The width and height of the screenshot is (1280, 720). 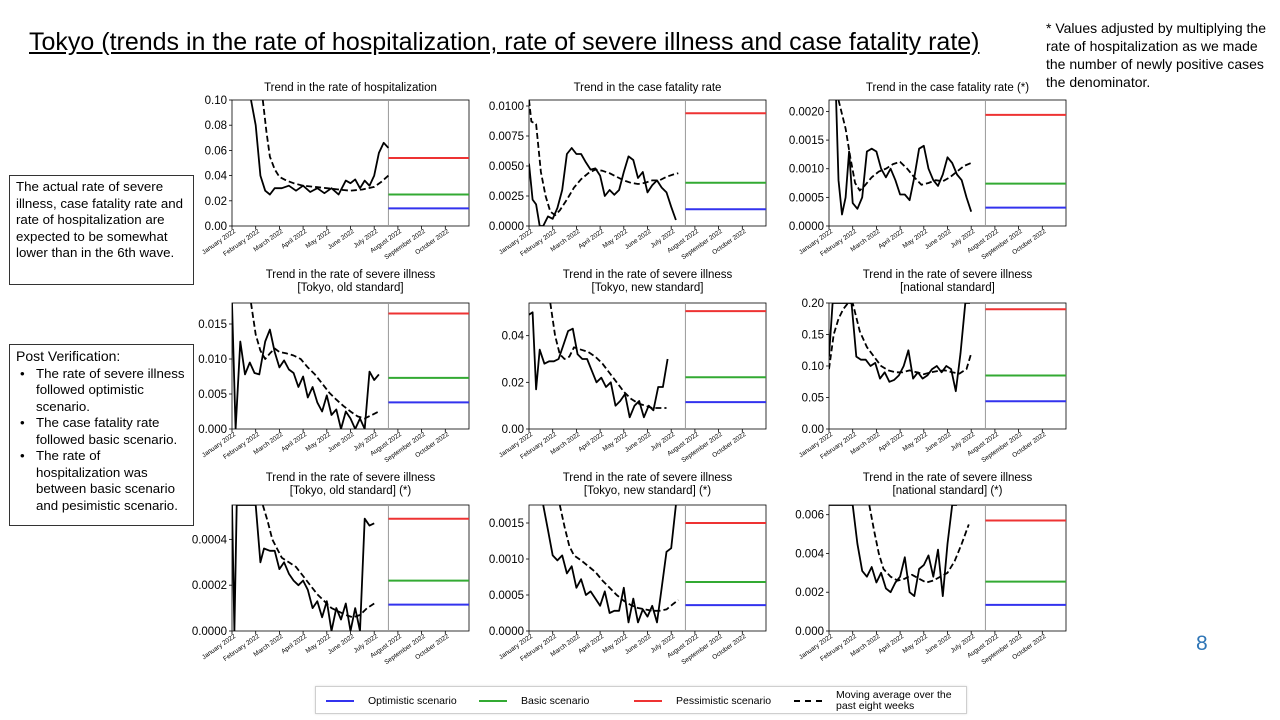 What do you see at coordinates (350, 88) in the screenshot?
I see `chart-title: Trend in the rate of hospitalization` at bounding box center [350, 88].